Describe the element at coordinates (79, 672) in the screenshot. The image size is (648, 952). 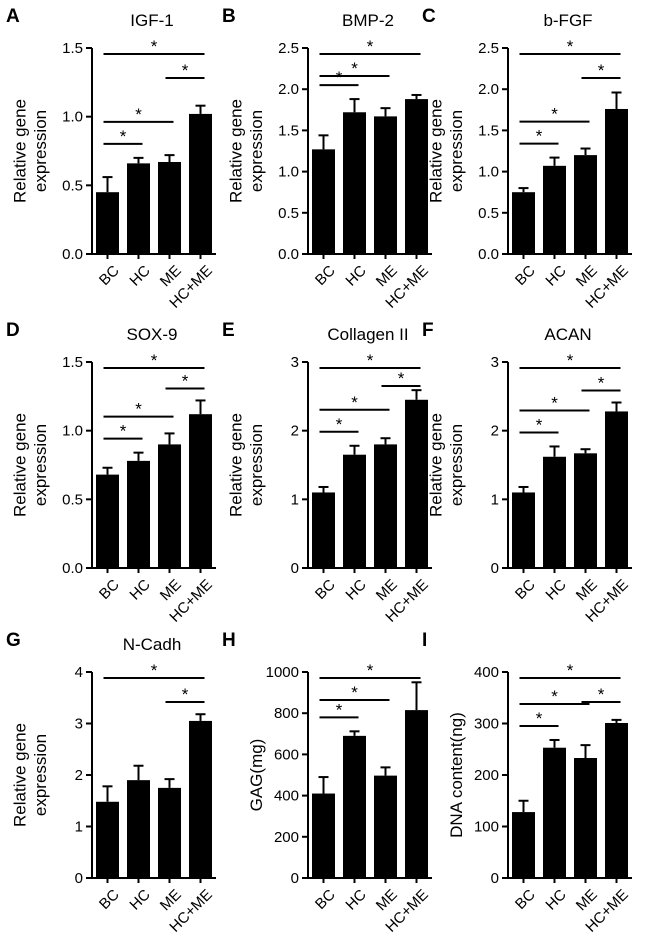
I see `panel-g-y-tick-label: 4` at that location.